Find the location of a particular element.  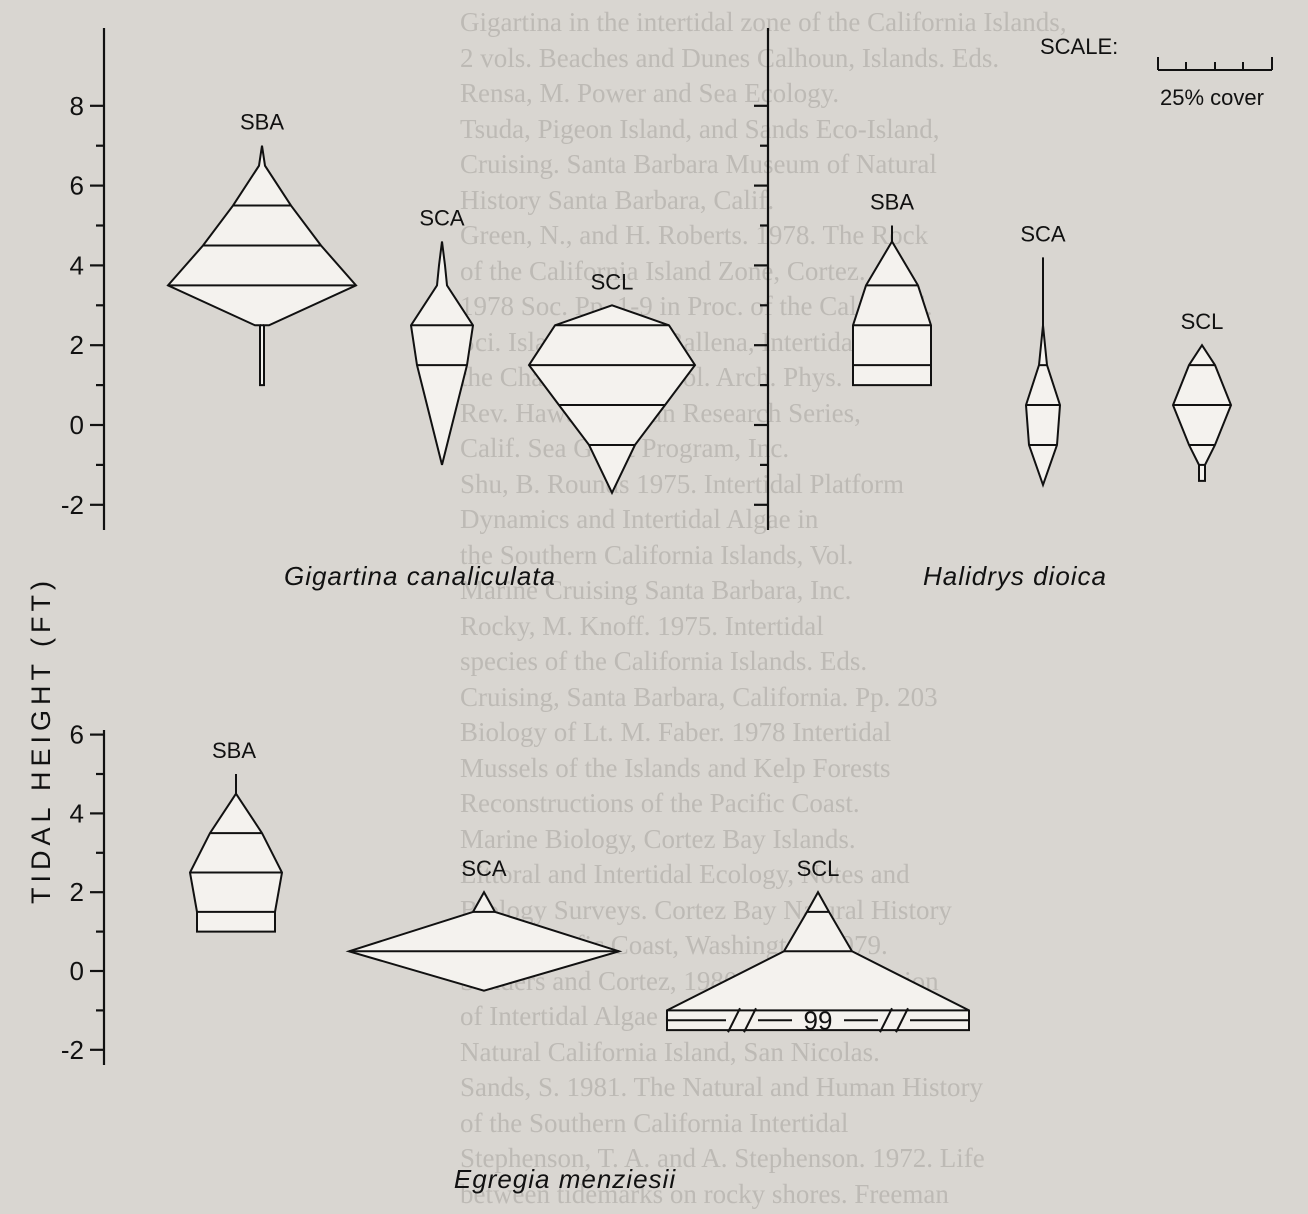

scale-ruler is located at coordinates (1215, 64).